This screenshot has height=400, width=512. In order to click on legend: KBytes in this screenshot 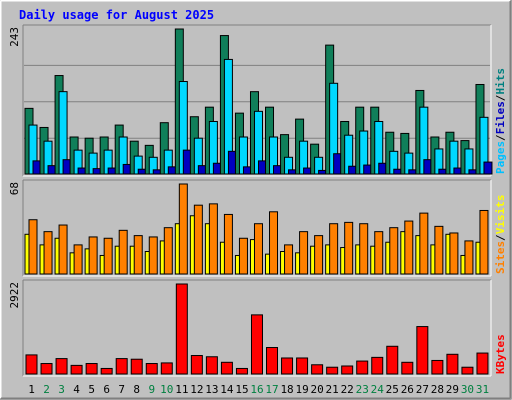, I will do `click(500, 354)`.